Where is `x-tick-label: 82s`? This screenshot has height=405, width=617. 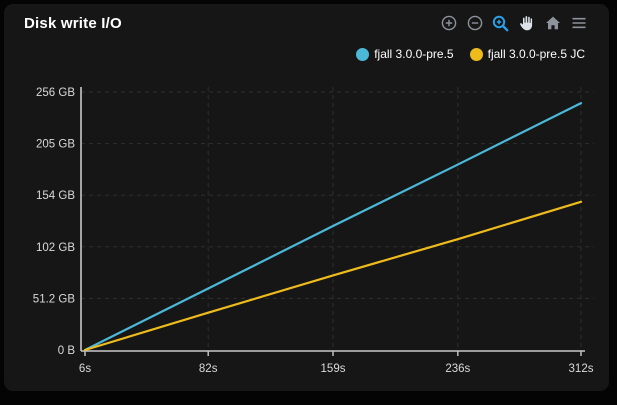 x-tick-label: 82s is located at coordinates (208, 369).